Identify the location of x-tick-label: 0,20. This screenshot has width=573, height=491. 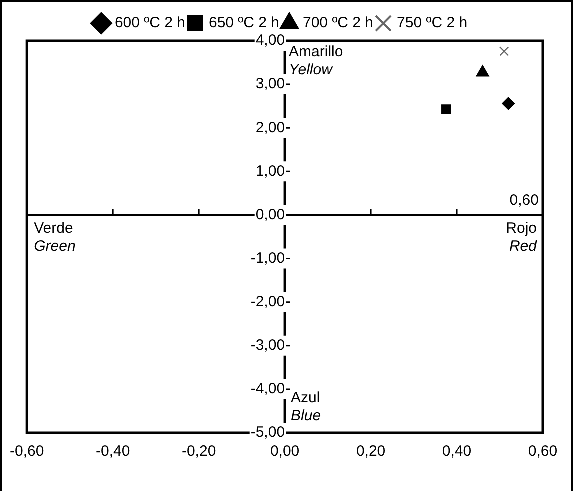
(371, 451).